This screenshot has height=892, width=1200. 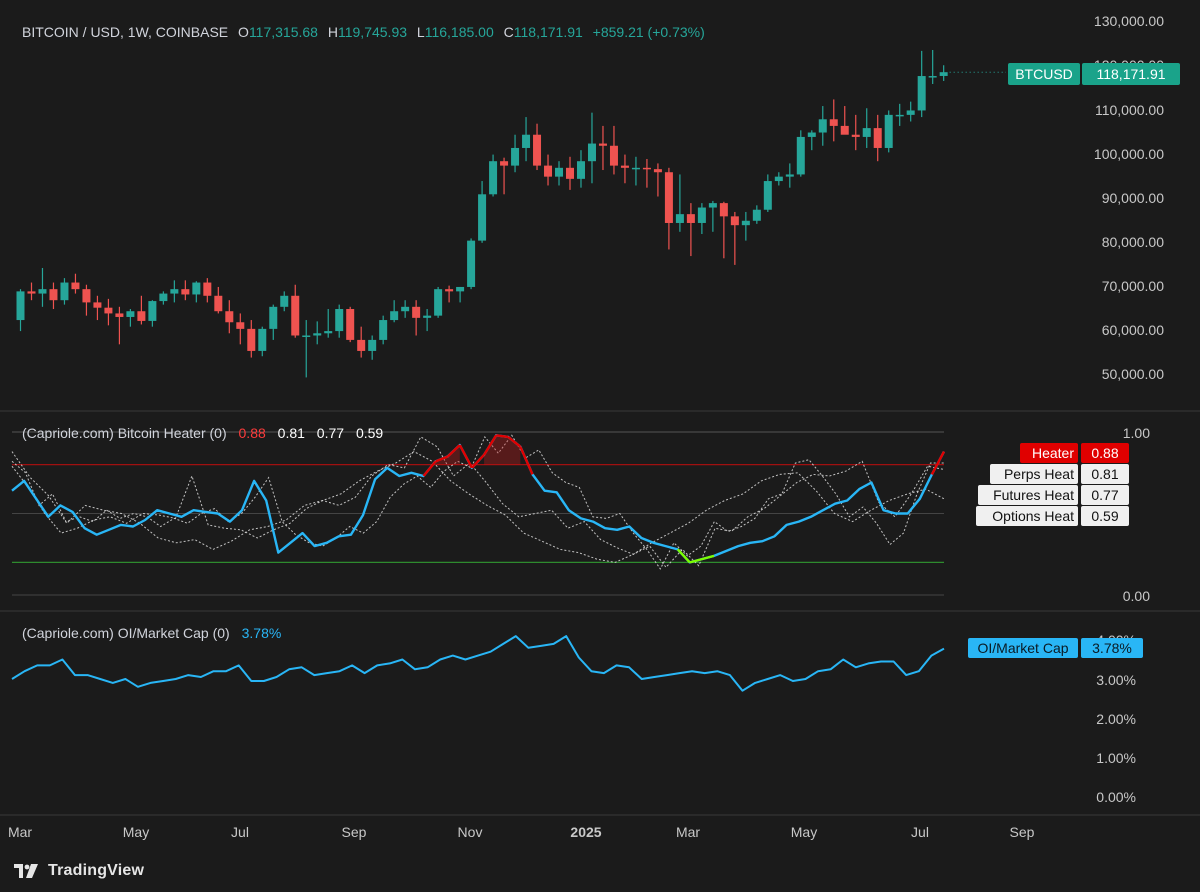 I want to click on tag-options-value: 0.59, so click(x=1104, y=516).